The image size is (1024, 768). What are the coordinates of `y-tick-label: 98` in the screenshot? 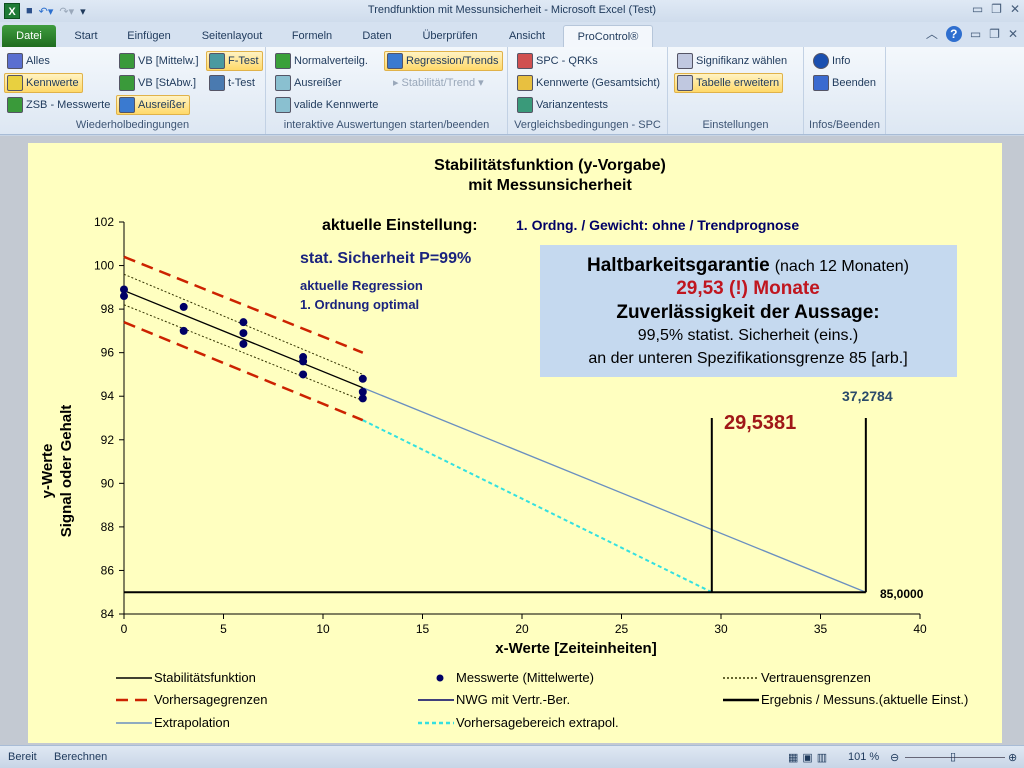 It's located at (108, 309).